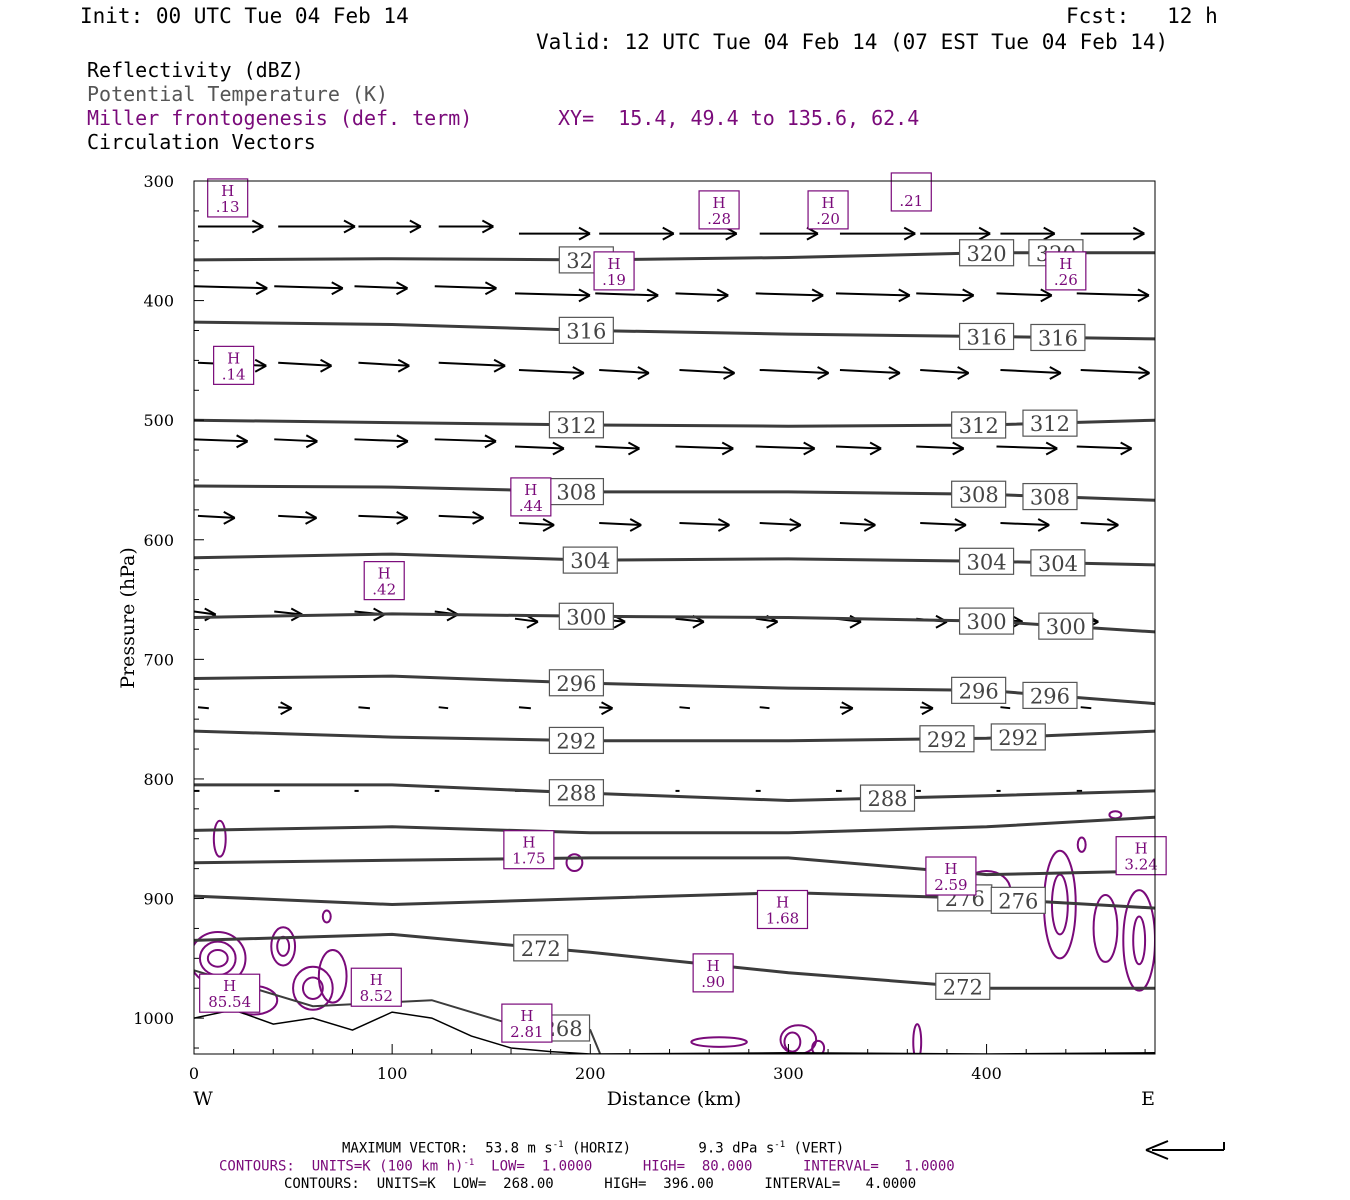  I want to click on y-tick-label: 700, so click(158, 659).